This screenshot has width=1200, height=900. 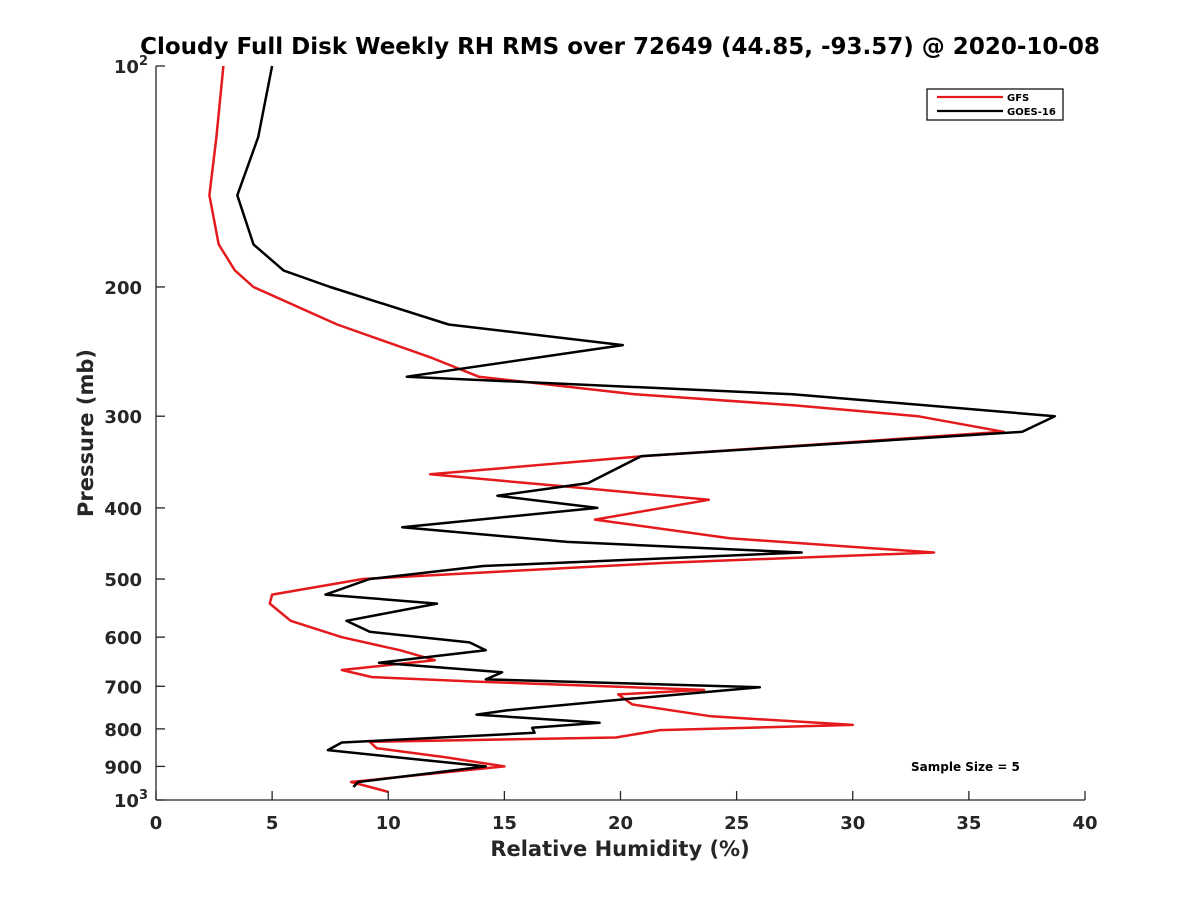 I want to click on sample-size-annotation: Sample Size = 5, so click(x=965, y=767).